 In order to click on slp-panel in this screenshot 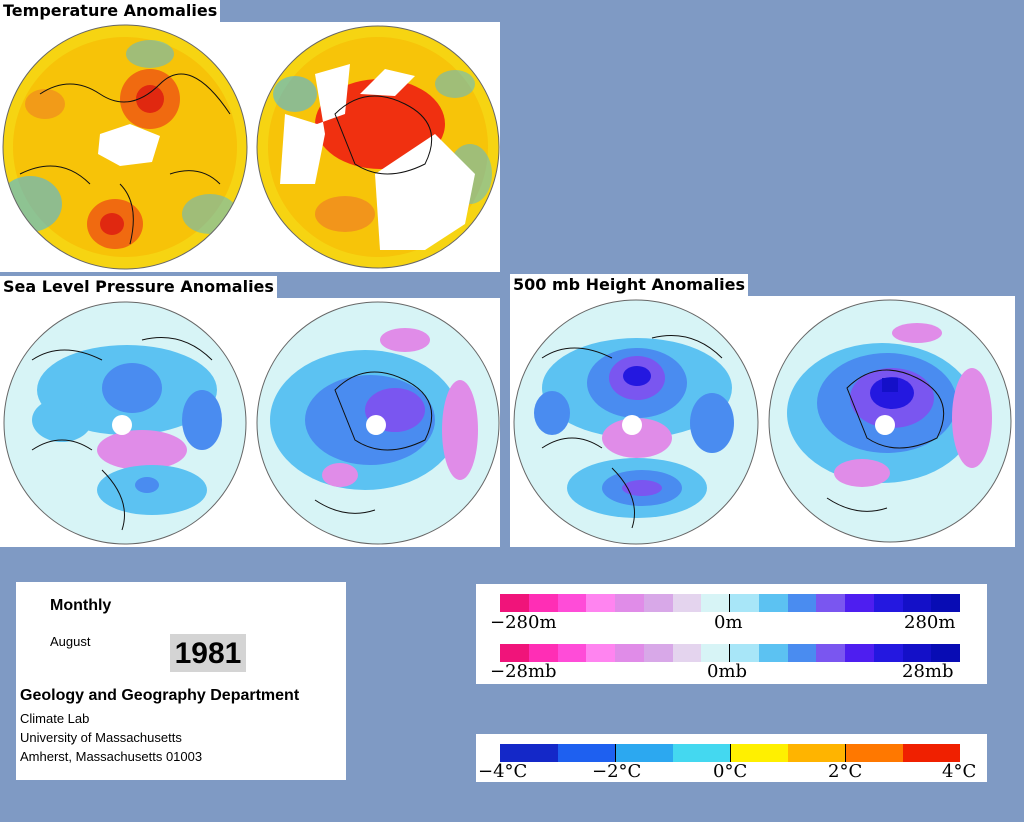, I will do `click(250, 422)`.